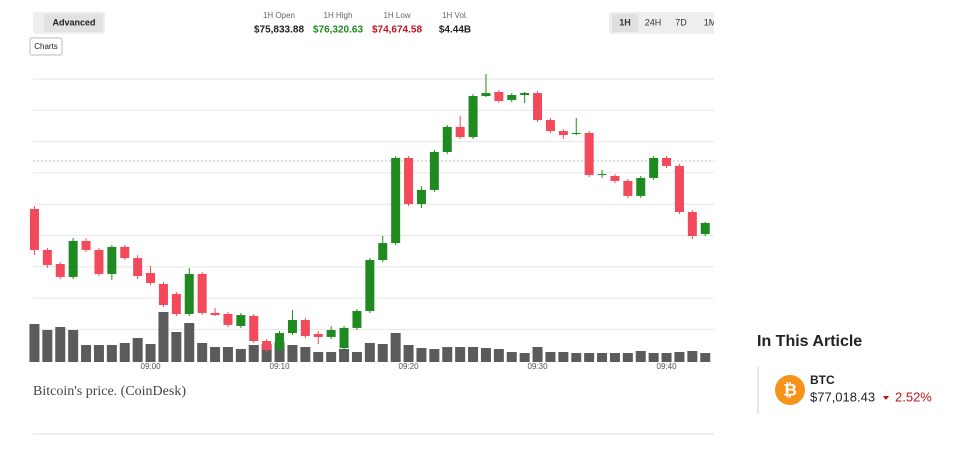  I want to click on btc-icon, so click(790, 390).